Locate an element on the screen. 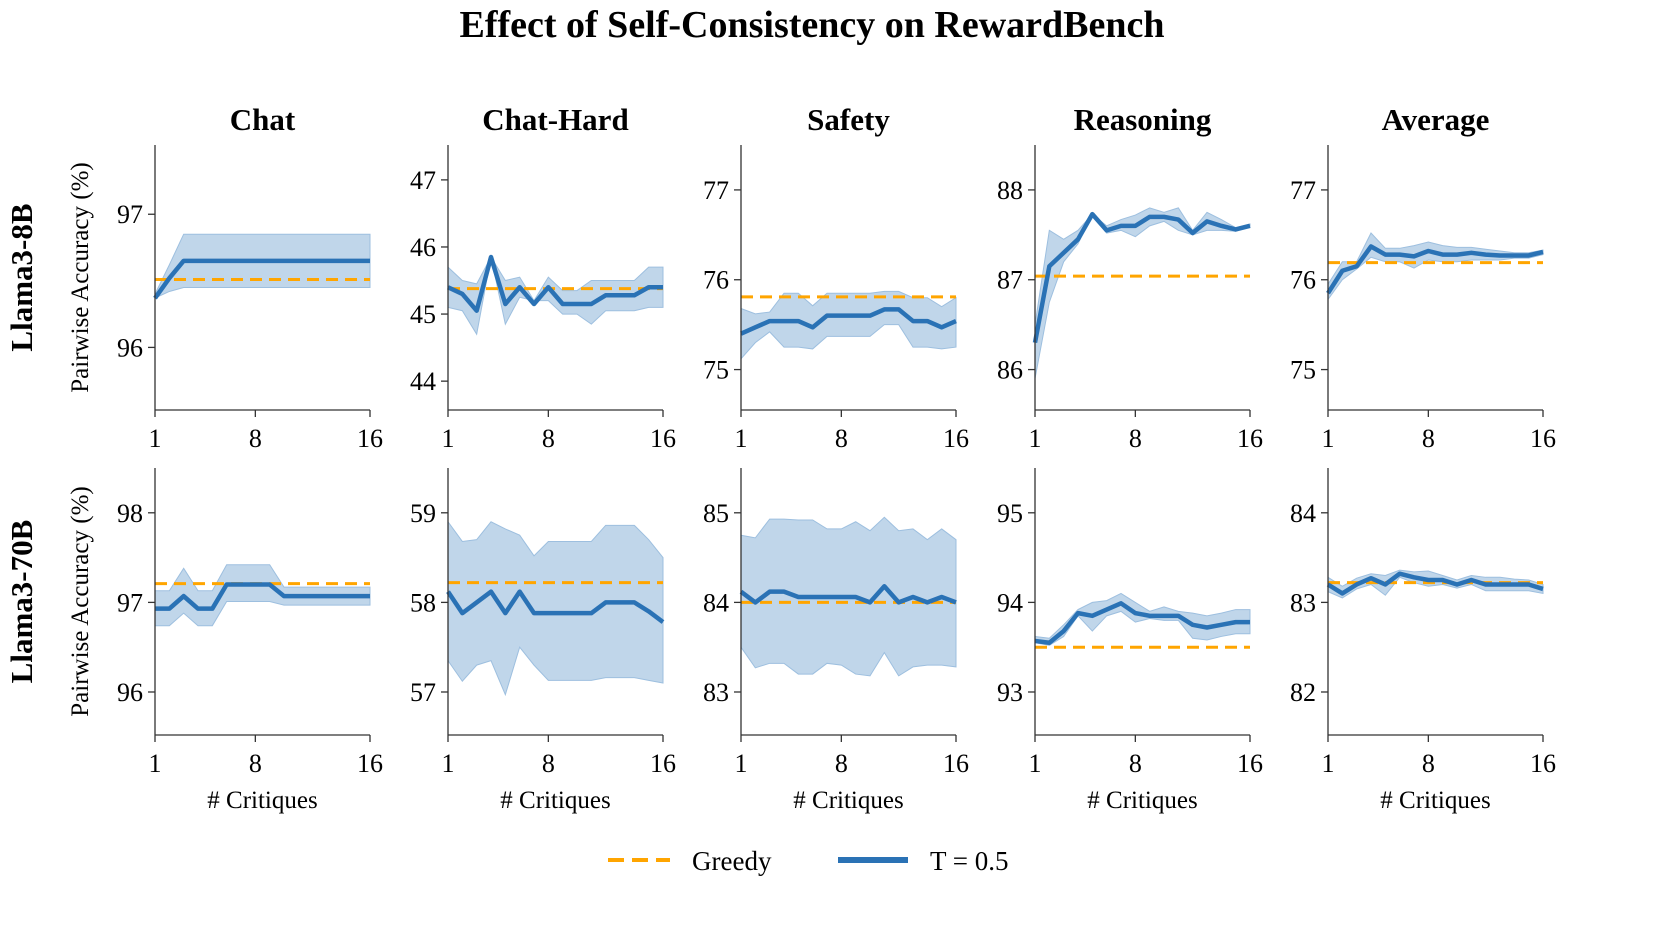  y-tick-label: 82 is located at coordinates (1303, 692).